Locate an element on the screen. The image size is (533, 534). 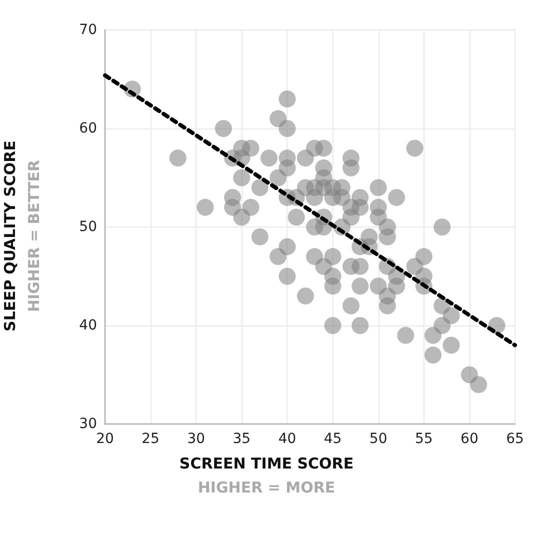
y-tick-label: 50 is located at coordinates (88, 227).